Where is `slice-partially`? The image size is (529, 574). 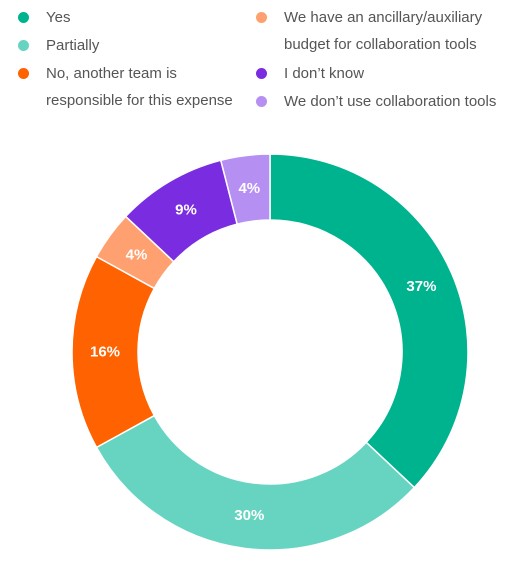 slice-partially is located at coordinates (255, 482).